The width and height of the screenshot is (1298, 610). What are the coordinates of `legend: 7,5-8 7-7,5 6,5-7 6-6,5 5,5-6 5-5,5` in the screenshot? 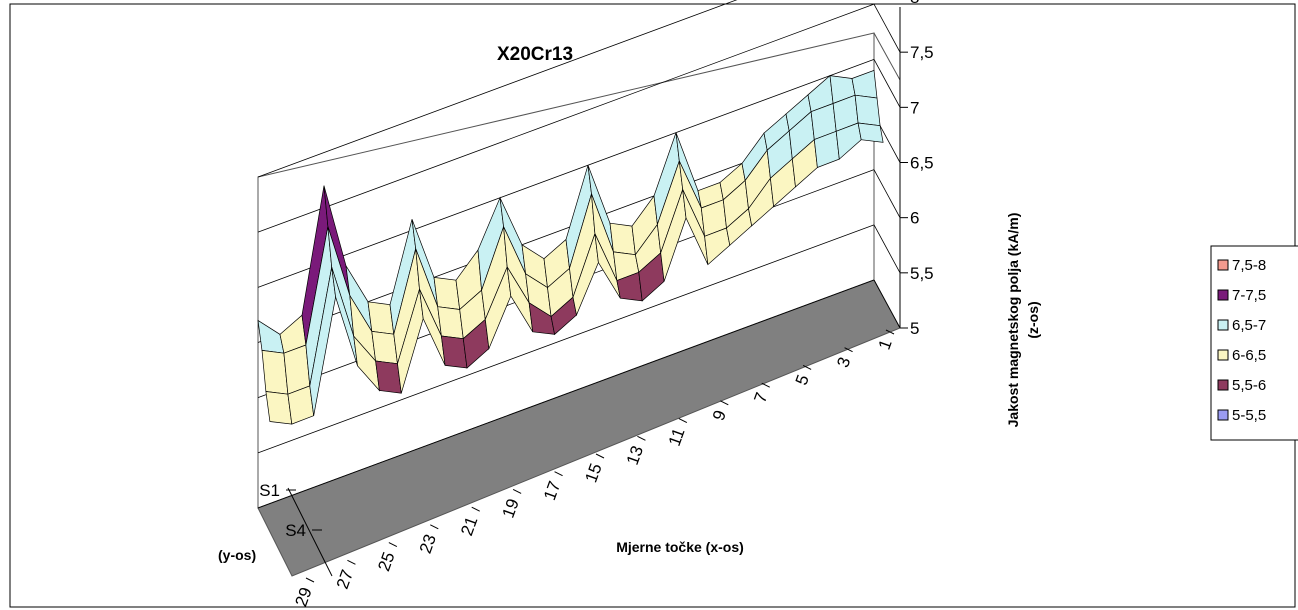 It's located at (1254, 343).